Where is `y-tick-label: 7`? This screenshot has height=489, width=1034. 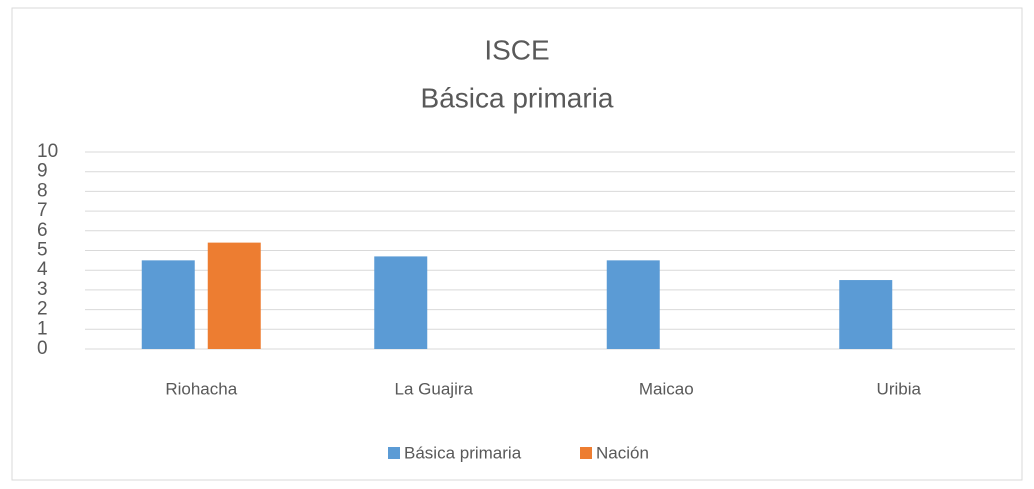 y-tick-label: 7 is located at coordinates (42, 210).